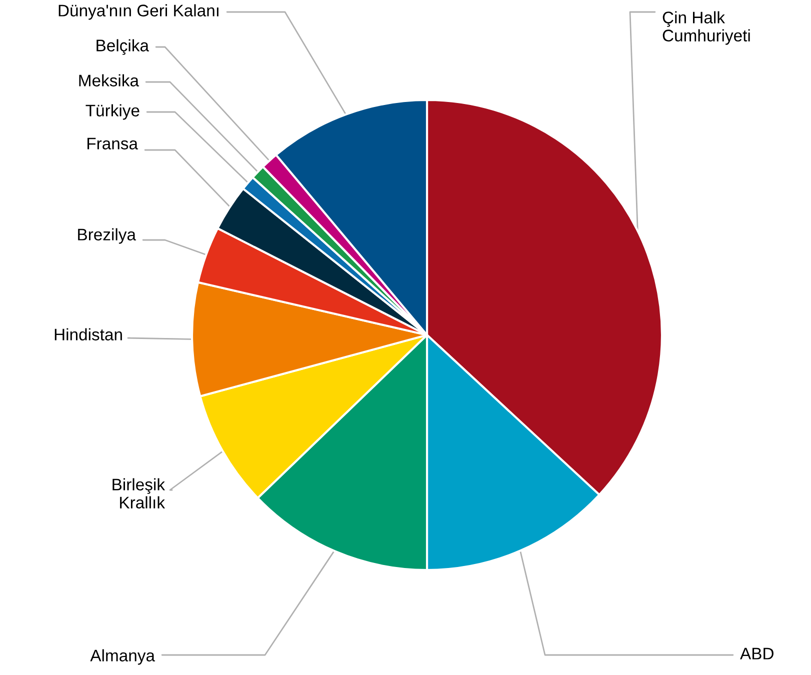 This screenshot has height=675, width=811. I want to click on slice-label: ABD, so click(757, 654).